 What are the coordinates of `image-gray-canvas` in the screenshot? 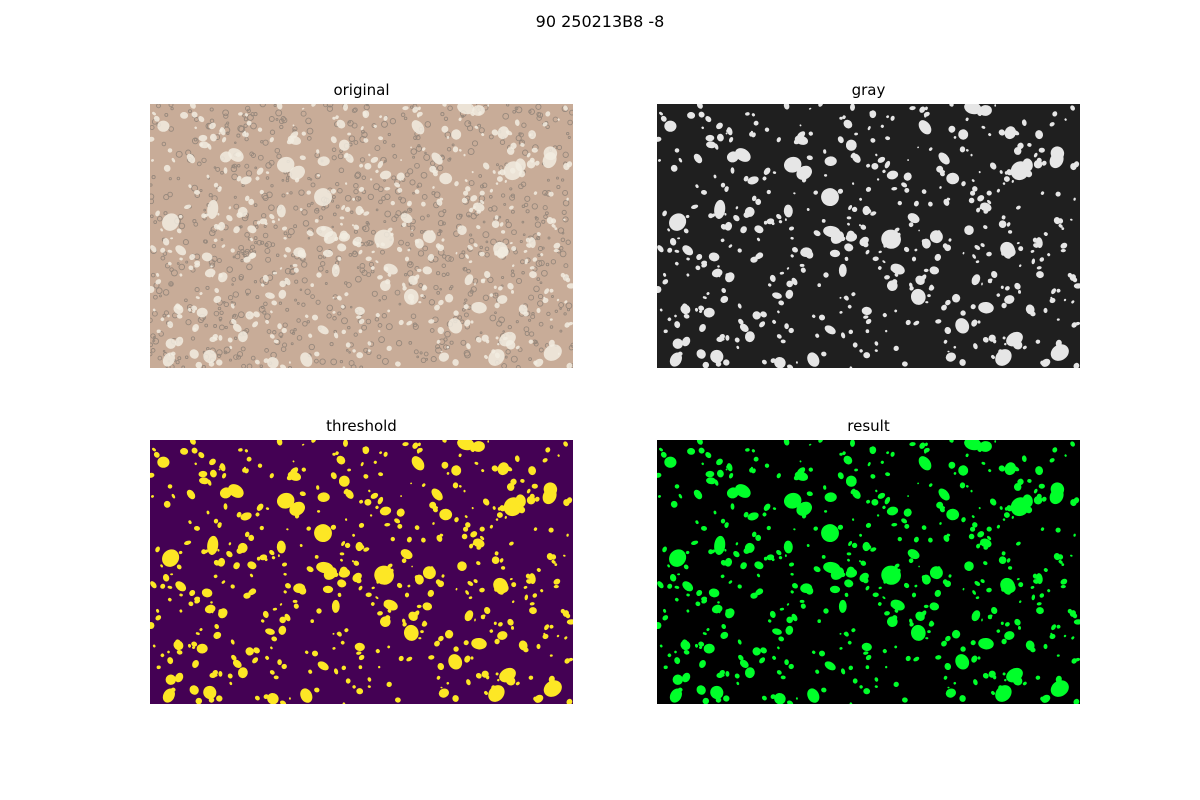 It's located at (868, 236).